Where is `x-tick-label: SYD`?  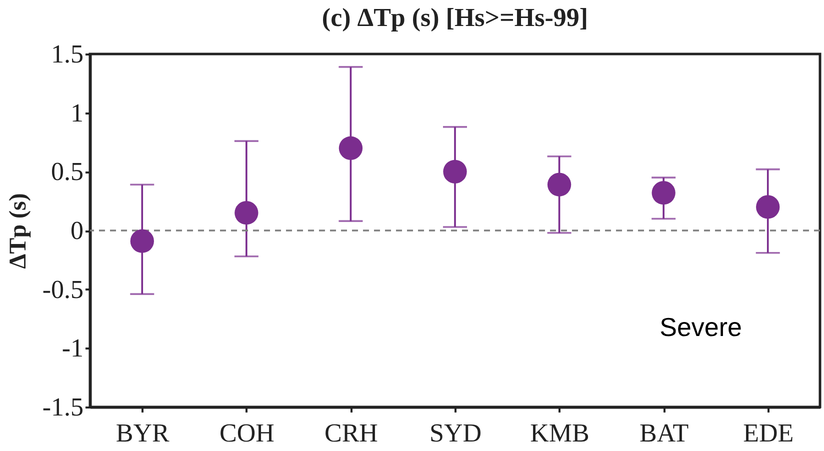
x-tick-label: SYD is located at coordinates (455, 433).